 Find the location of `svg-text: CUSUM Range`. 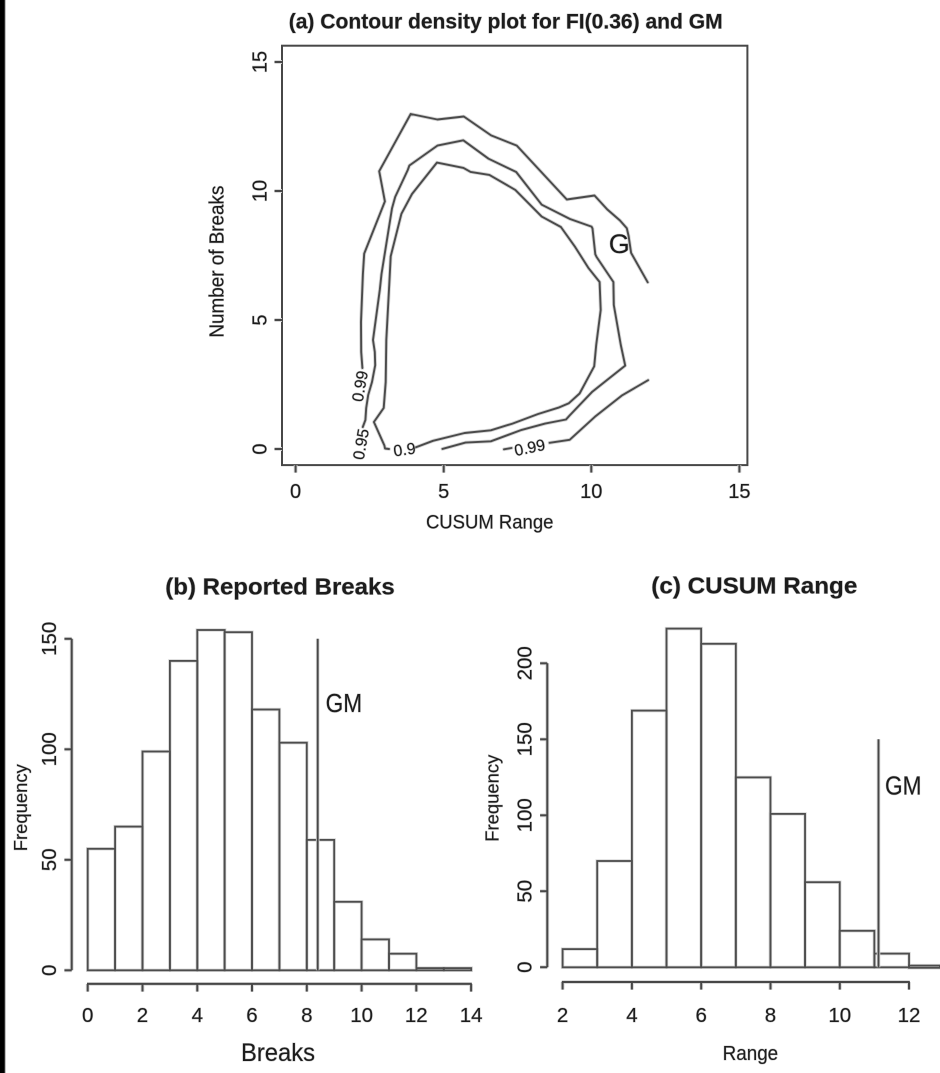

svg-text: CUSUM Range is located at coordinates (490, 522).